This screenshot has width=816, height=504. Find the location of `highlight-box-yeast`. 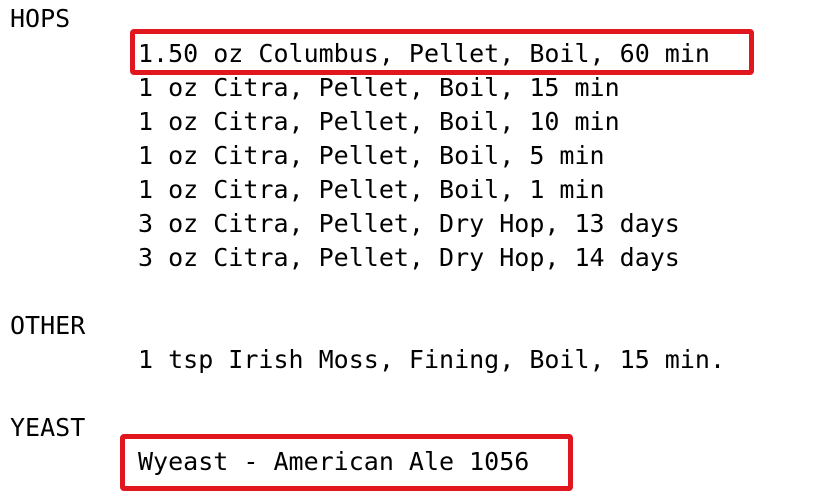

highlight-box-yeast is located at coordinates (346, 462).